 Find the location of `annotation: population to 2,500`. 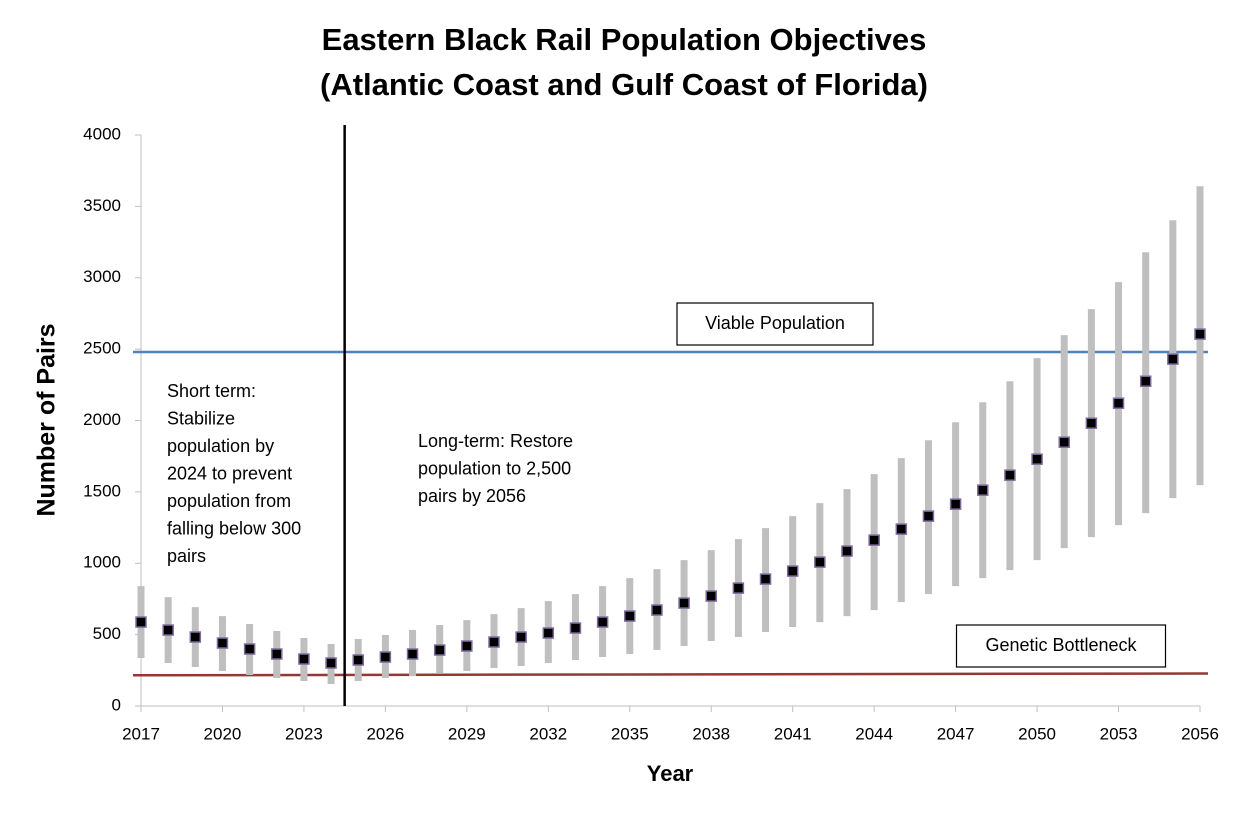

annotation: population to 2,500 is located at coordinates (494, 468).